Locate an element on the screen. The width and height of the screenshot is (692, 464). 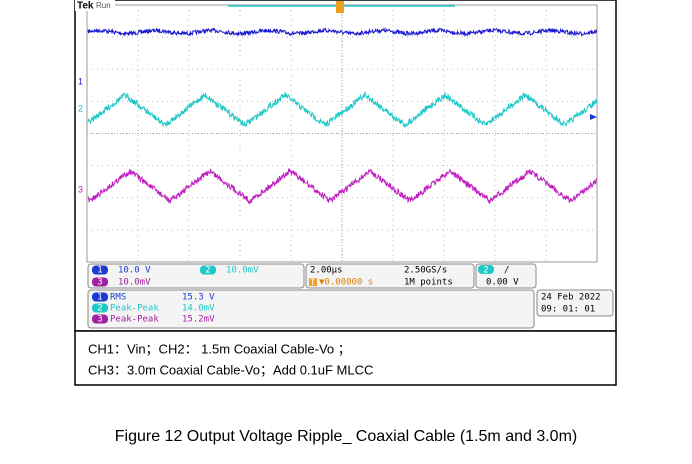
trigger-source: 2 is located at coordinates (485, 271).